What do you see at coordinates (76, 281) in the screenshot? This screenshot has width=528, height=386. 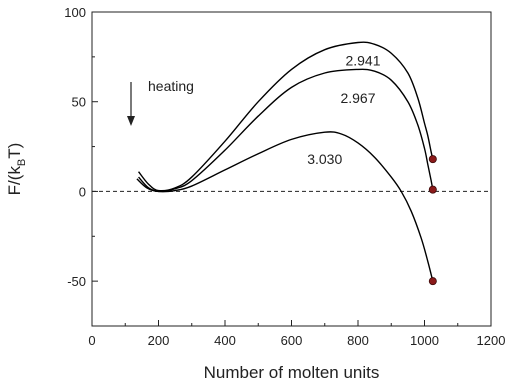 I see `y-tick-label: -50` at bounding box center [76, 281].